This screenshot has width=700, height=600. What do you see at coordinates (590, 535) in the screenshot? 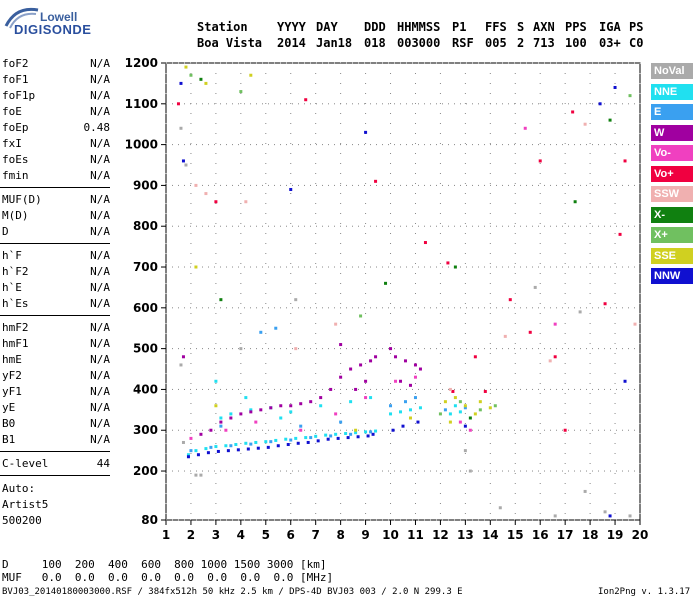
I see `x-tick-label: 18` at bounding box center [590, 535].